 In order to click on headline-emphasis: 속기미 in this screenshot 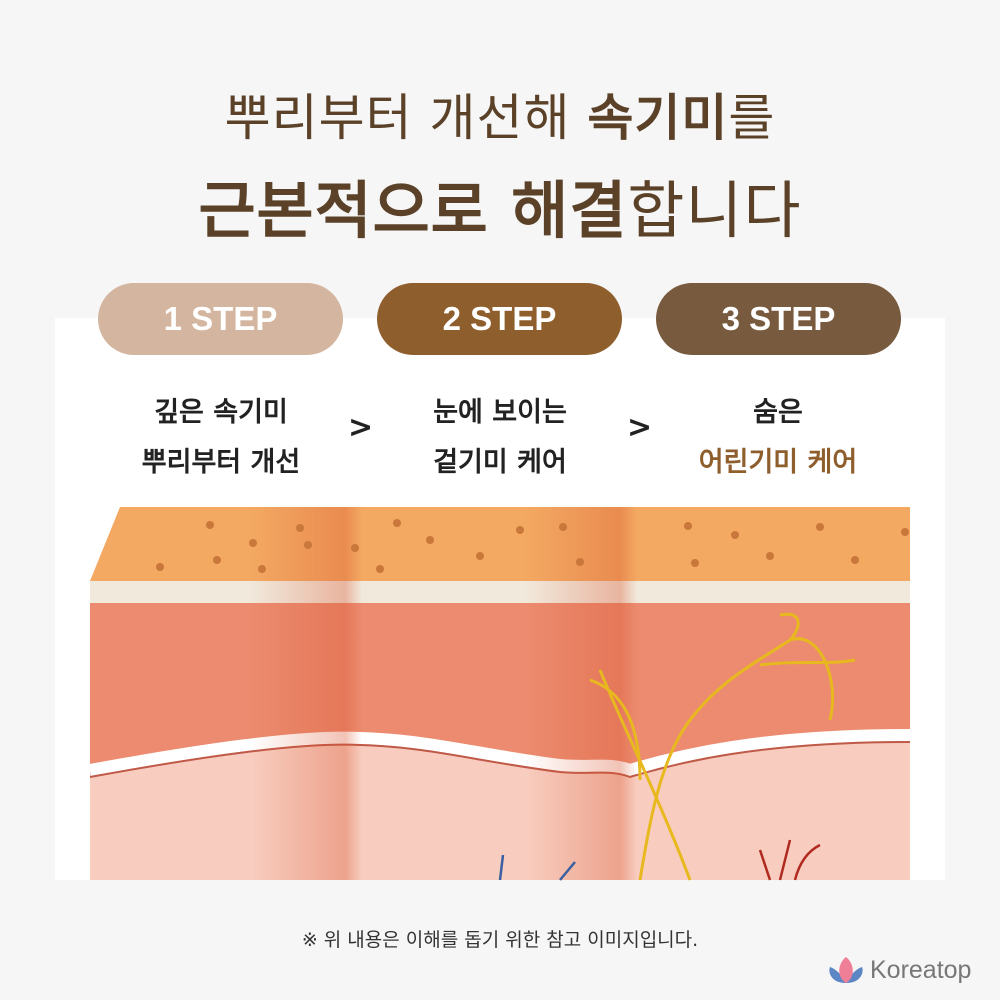, I will do `click(658, 118)`.